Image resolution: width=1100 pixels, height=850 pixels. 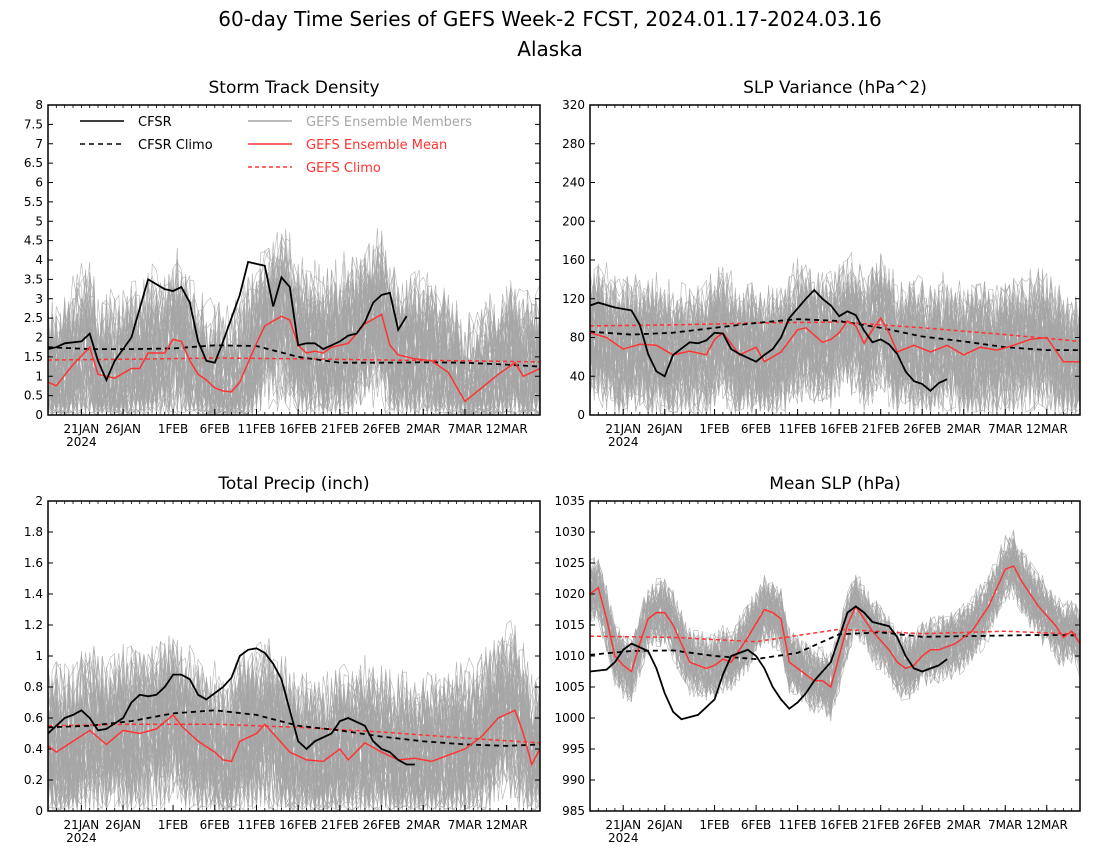 I want to click on y-tick-label: 40, so click(x=577, y=376).